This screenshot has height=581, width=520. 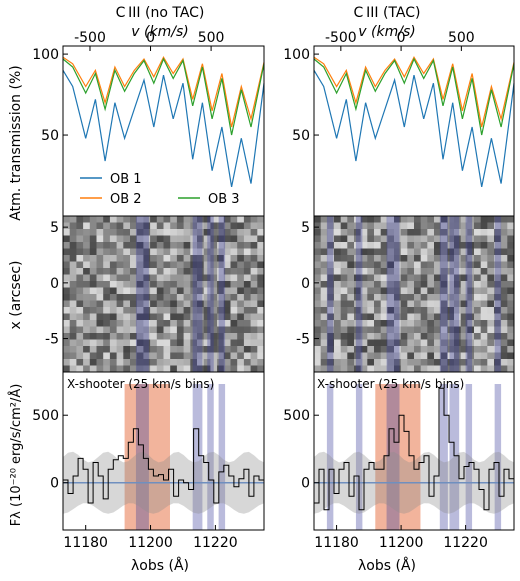 I want to click on right-sky-band, so click(x=443, y=457).